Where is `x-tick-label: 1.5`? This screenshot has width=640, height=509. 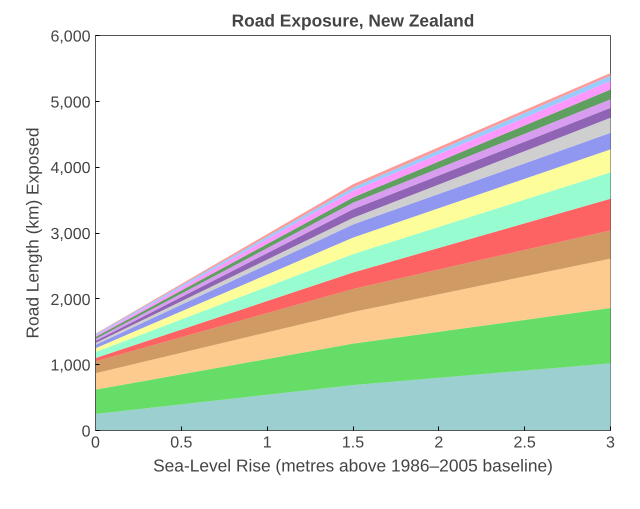 x-tick-label: 1.5 is located at coordinates (353, 443).